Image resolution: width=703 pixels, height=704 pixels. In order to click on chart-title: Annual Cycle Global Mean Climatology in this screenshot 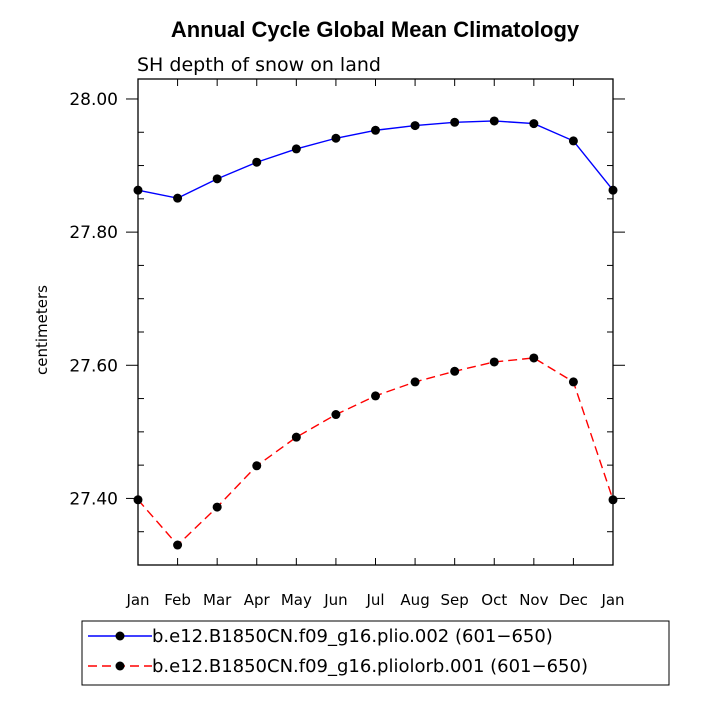, I will do `click(375, 29)`.